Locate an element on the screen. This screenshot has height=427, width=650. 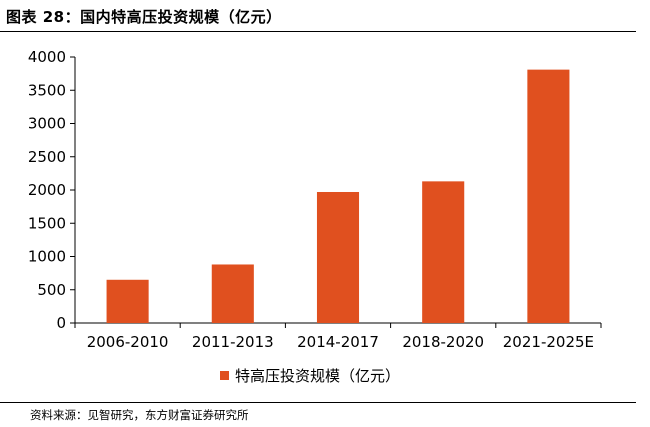
x-tick-label: 2006-2010 is located at coordinates (128, 342).